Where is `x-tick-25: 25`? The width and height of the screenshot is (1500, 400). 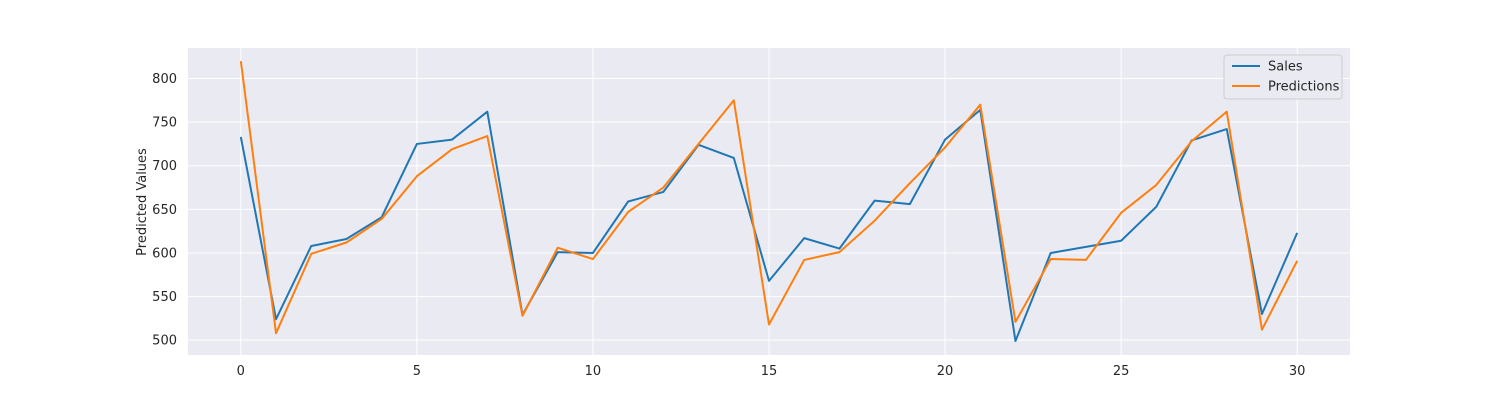 x-tick-25: 25 is located at coordinates (1121, 371).